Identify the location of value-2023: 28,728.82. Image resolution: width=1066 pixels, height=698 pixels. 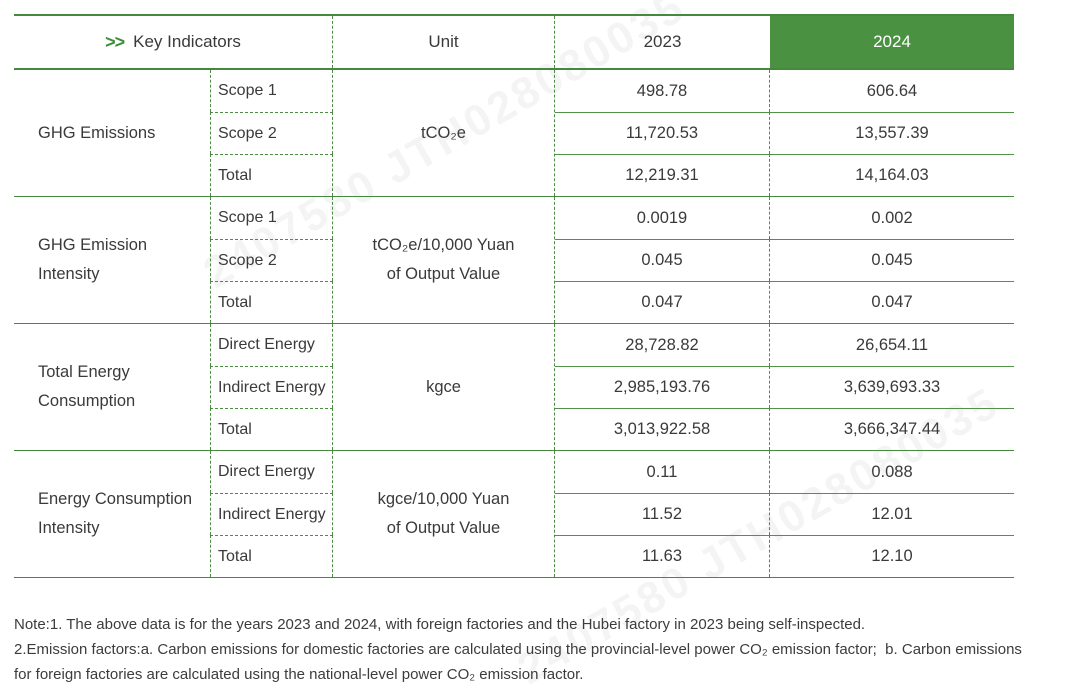
(662, 345).